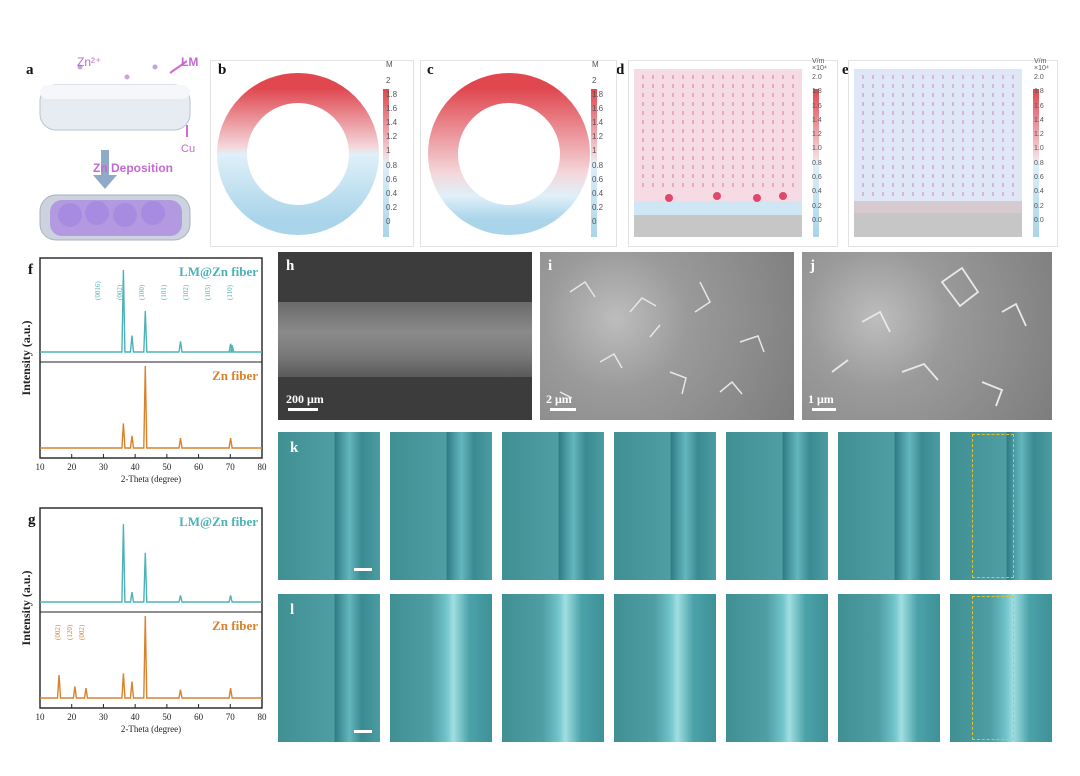 This screenshot has width=1080, height=776. What do you see at coordinates (1039, 77) in the screenshot?
I see `colorbar-e-tick-0: 2.0` at bounding box center [1039, 77].